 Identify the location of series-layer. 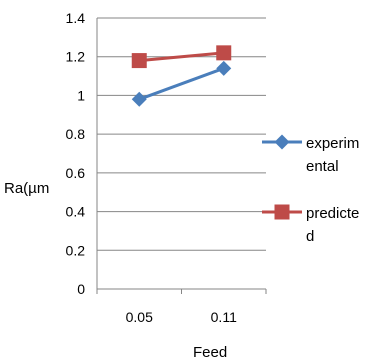
(181, 76).